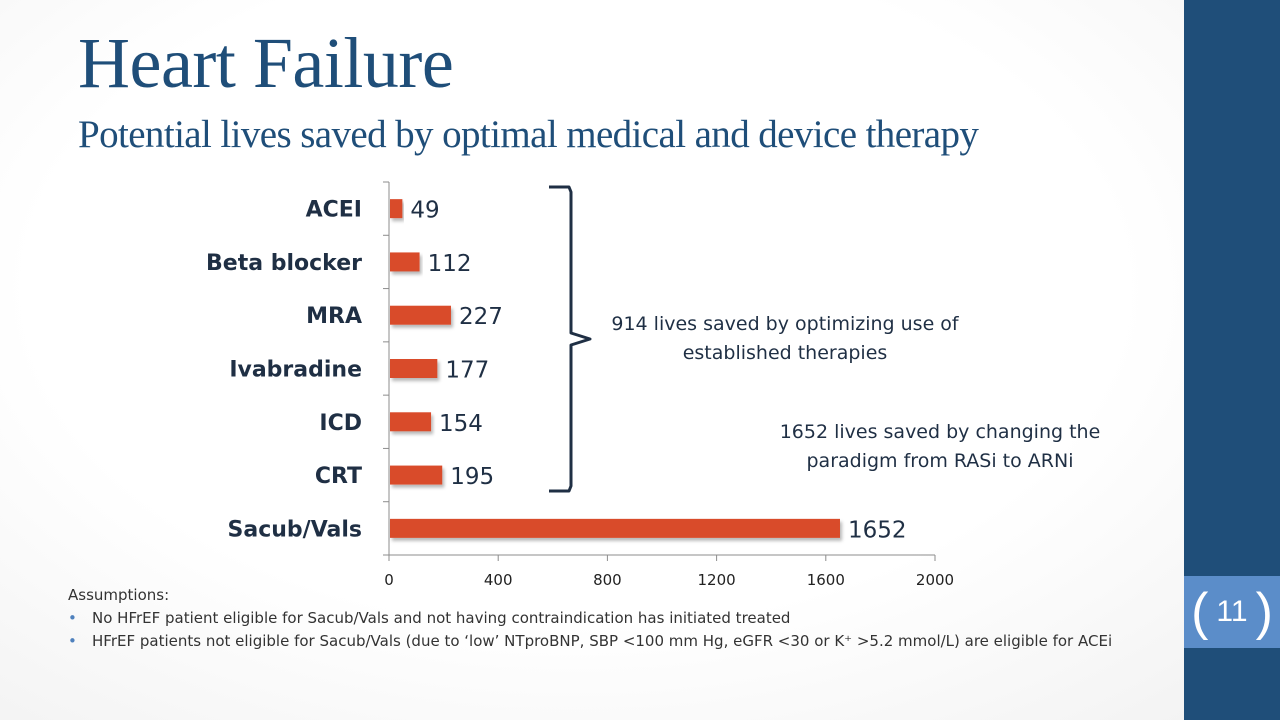 Image resolution: width=1280 pixels, height=720 pixels. What do you see at coordinates (450, 264) in the screenshot?
I see `data-label: 112` at bounding box center [450, 264].